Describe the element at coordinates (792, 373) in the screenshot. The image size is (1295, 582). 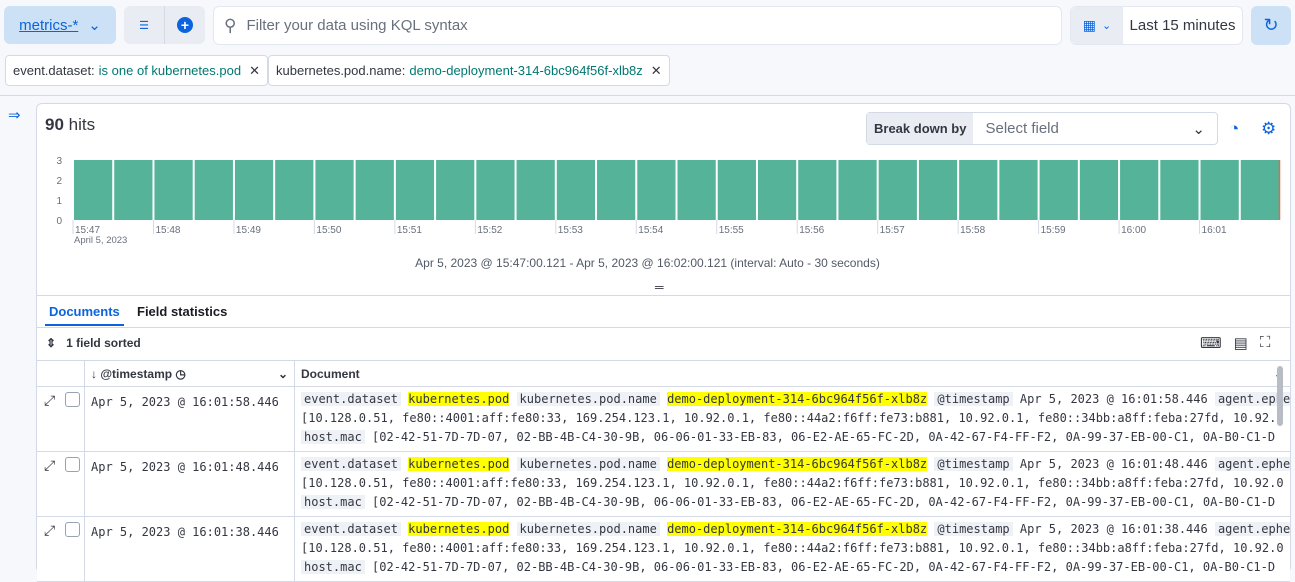
I see `column-header-document: Document⌄` at that location.